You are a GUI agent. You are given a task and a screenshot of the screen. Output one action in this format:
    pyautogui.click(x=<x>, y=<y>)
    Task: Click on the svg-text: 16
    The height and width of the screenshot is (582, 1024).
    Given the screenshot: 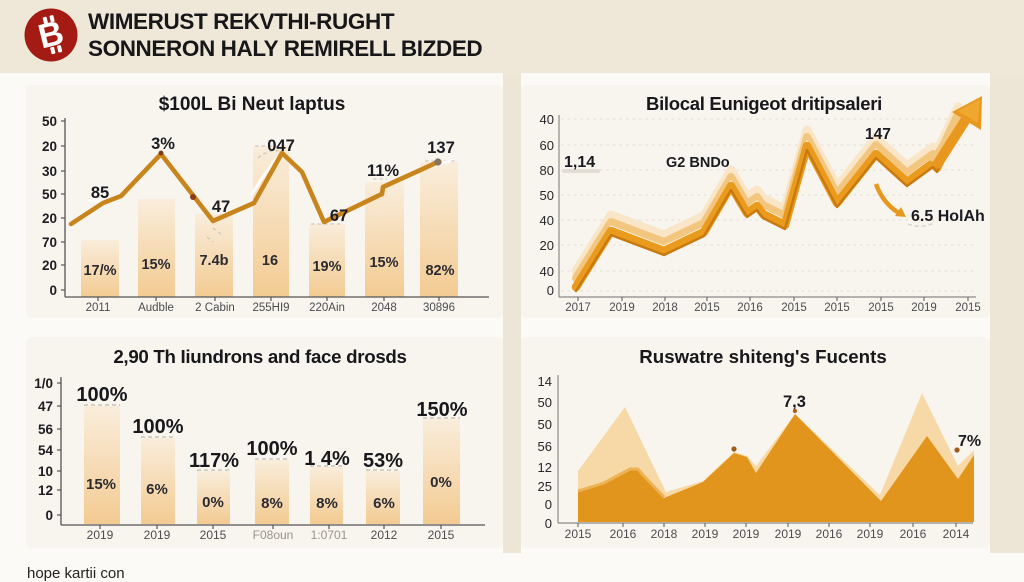 What is the action you would take?
    pyautogui.click(x=270, y=261)
    